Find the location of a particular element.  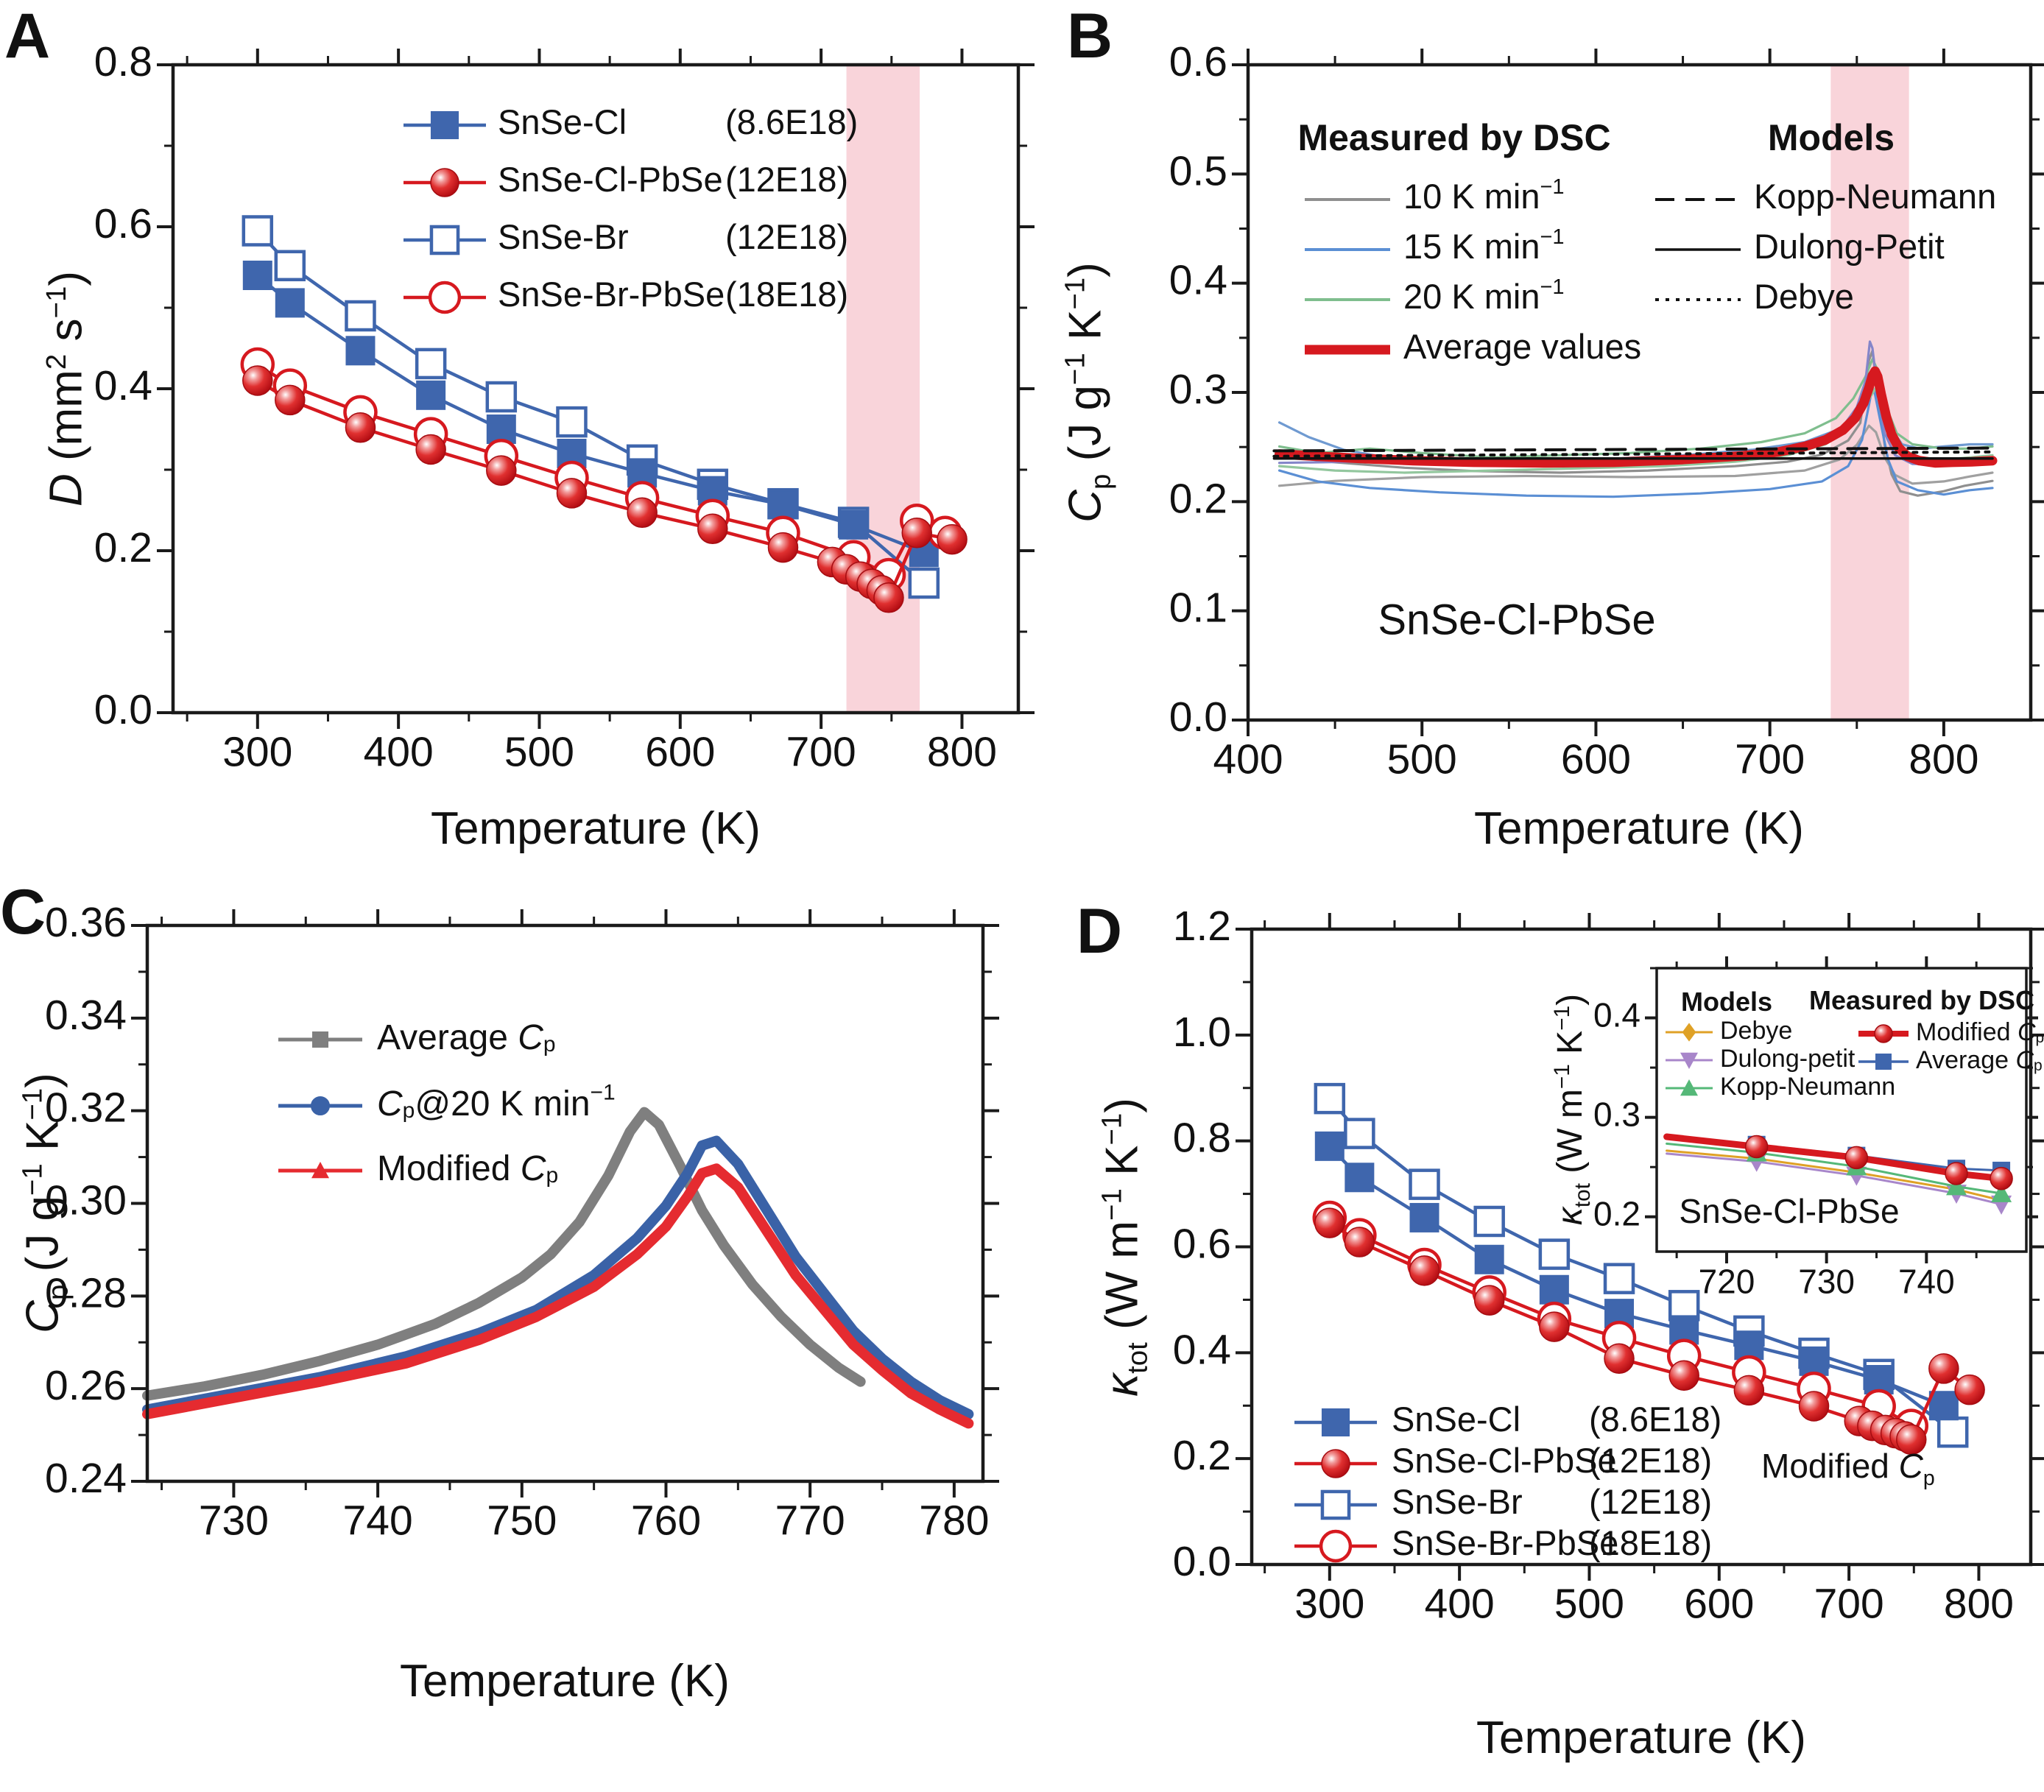

series-10-k-min-1-run-b is located at coordinates (1636, 456).